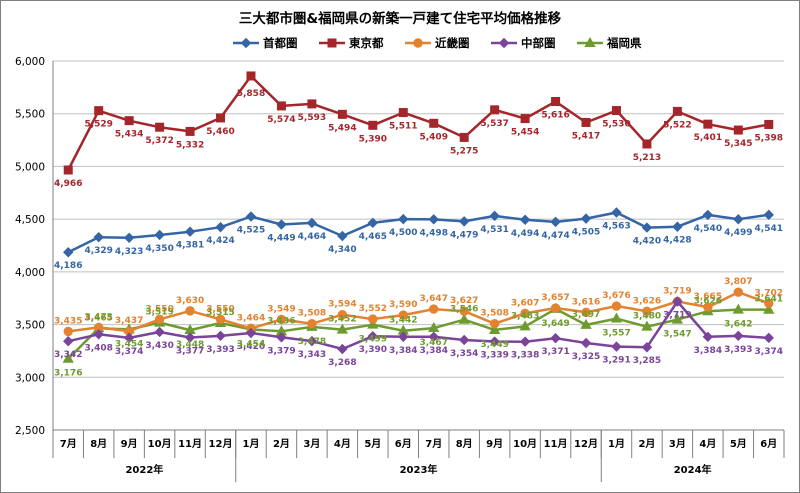  I want to click on data-label: 3,291, so click(616, 361).